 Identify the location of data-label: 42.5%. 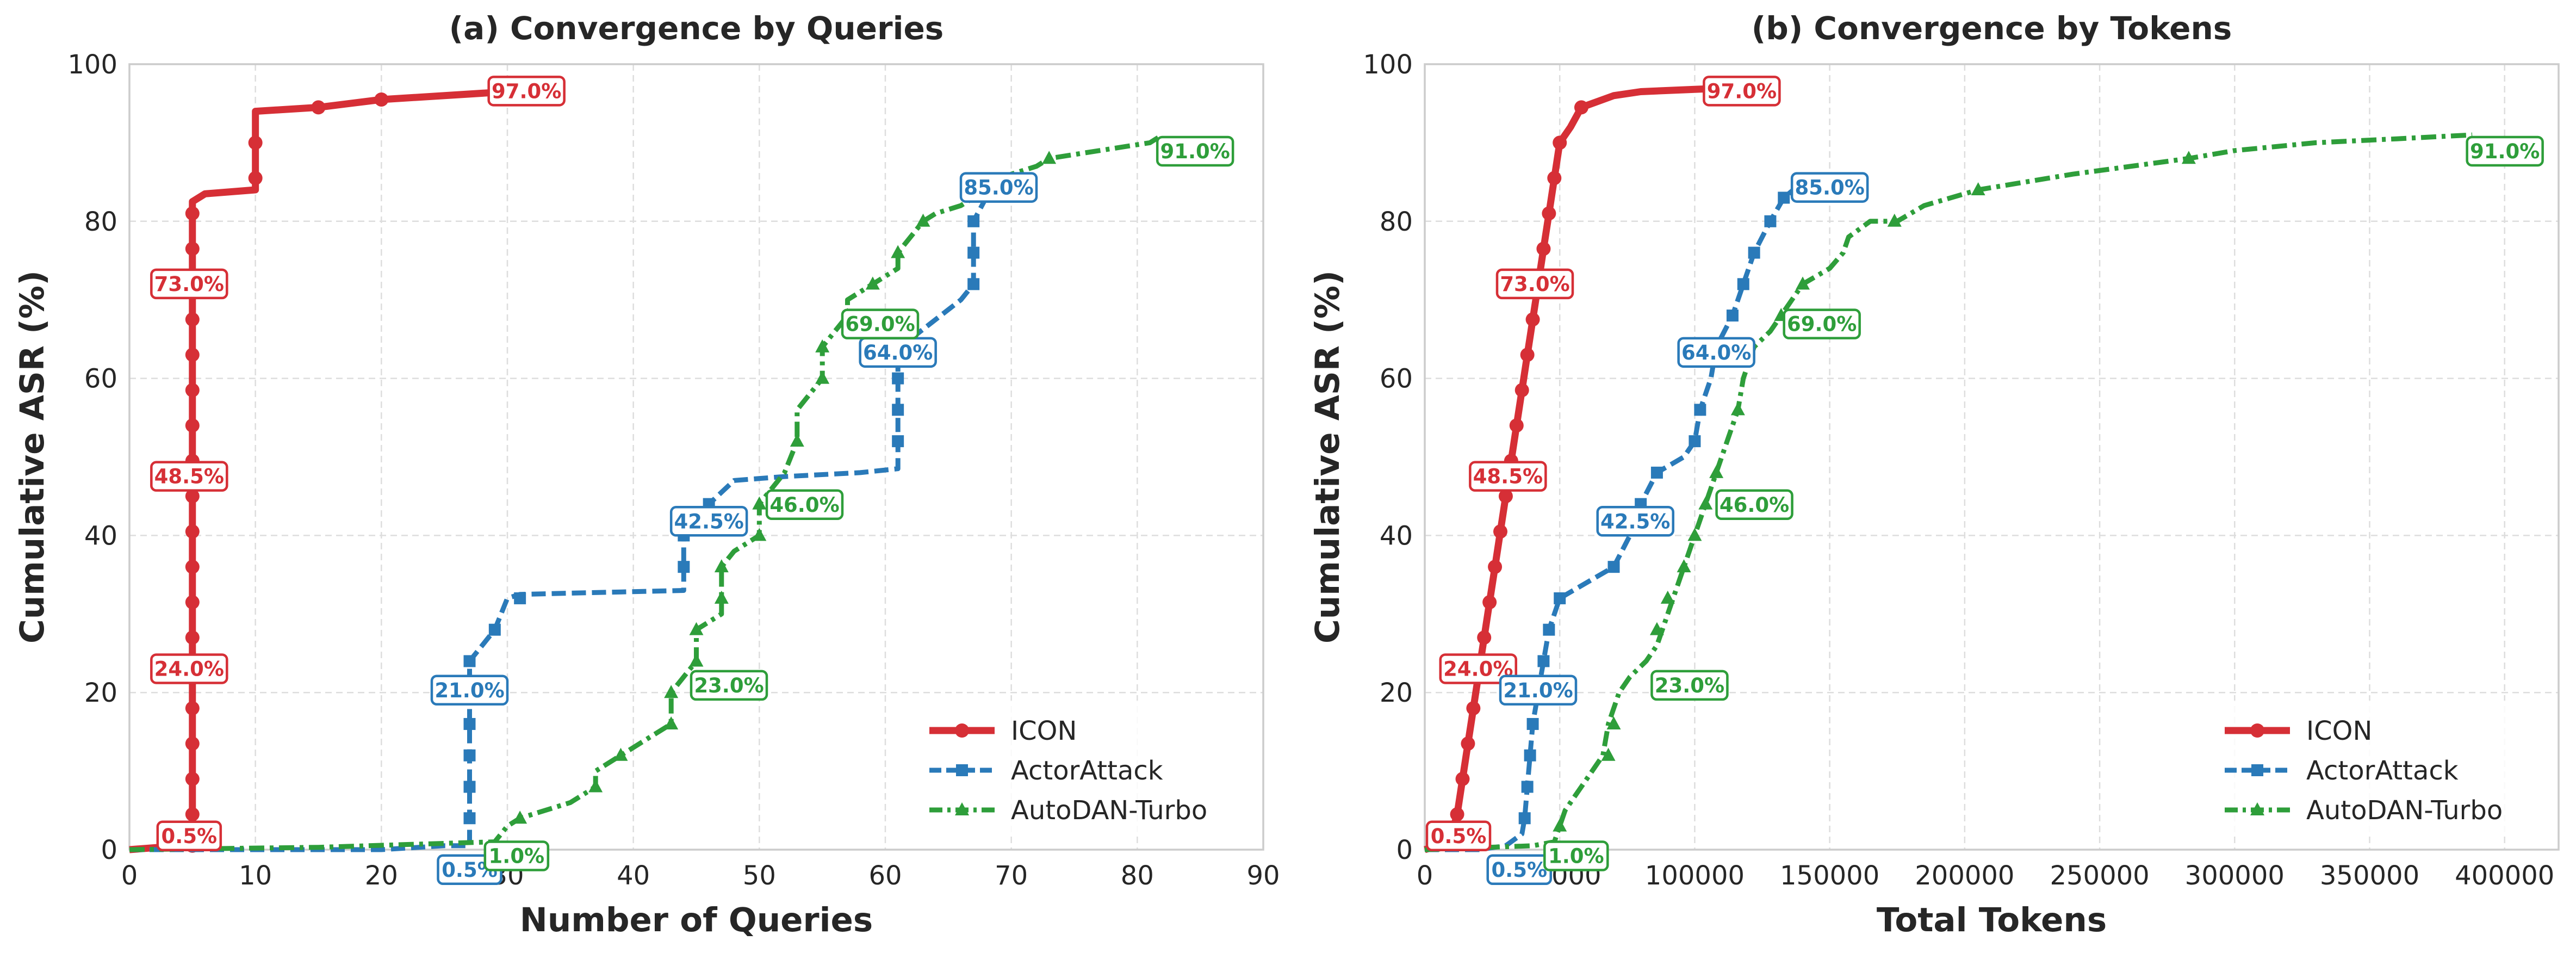
(709, 521).